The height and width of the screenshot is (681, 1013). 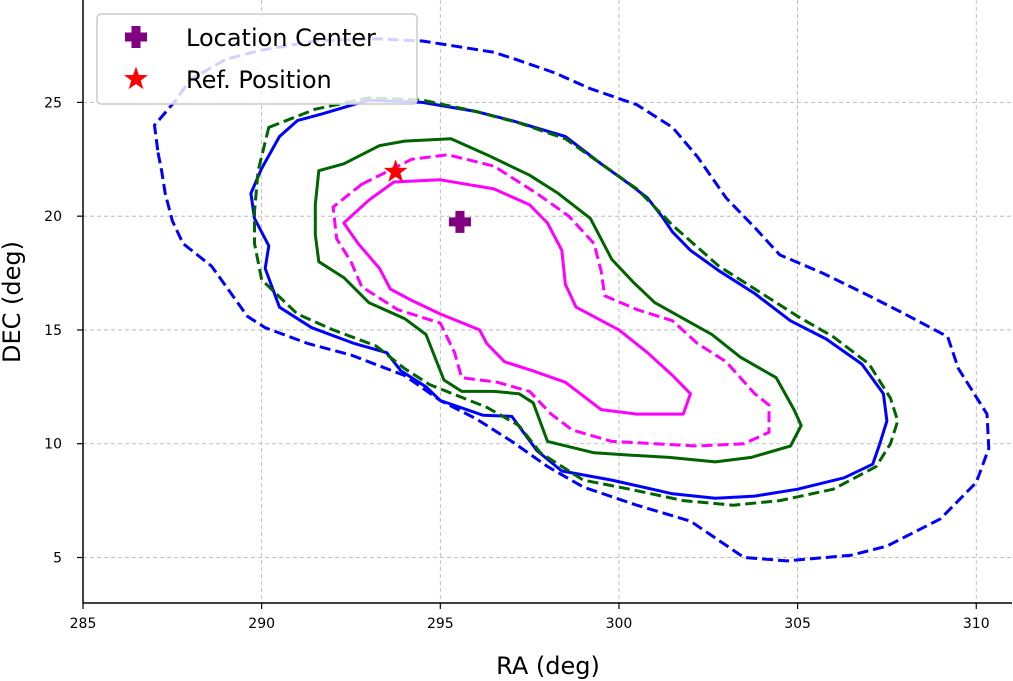 I want to click on x-axis-label: RA (deg), so click(x=548, y=666).